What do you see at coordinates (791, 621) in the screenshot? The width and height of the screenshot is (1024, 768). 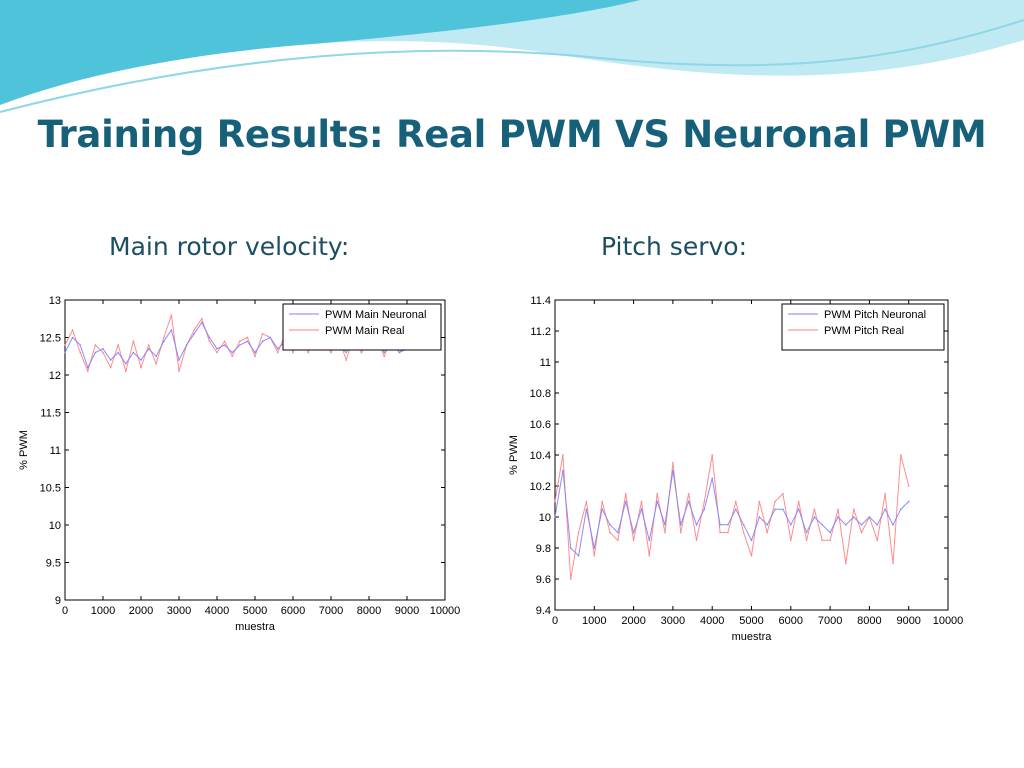 I see `x-tick-label: 6000` at bounding box center [791, 621].